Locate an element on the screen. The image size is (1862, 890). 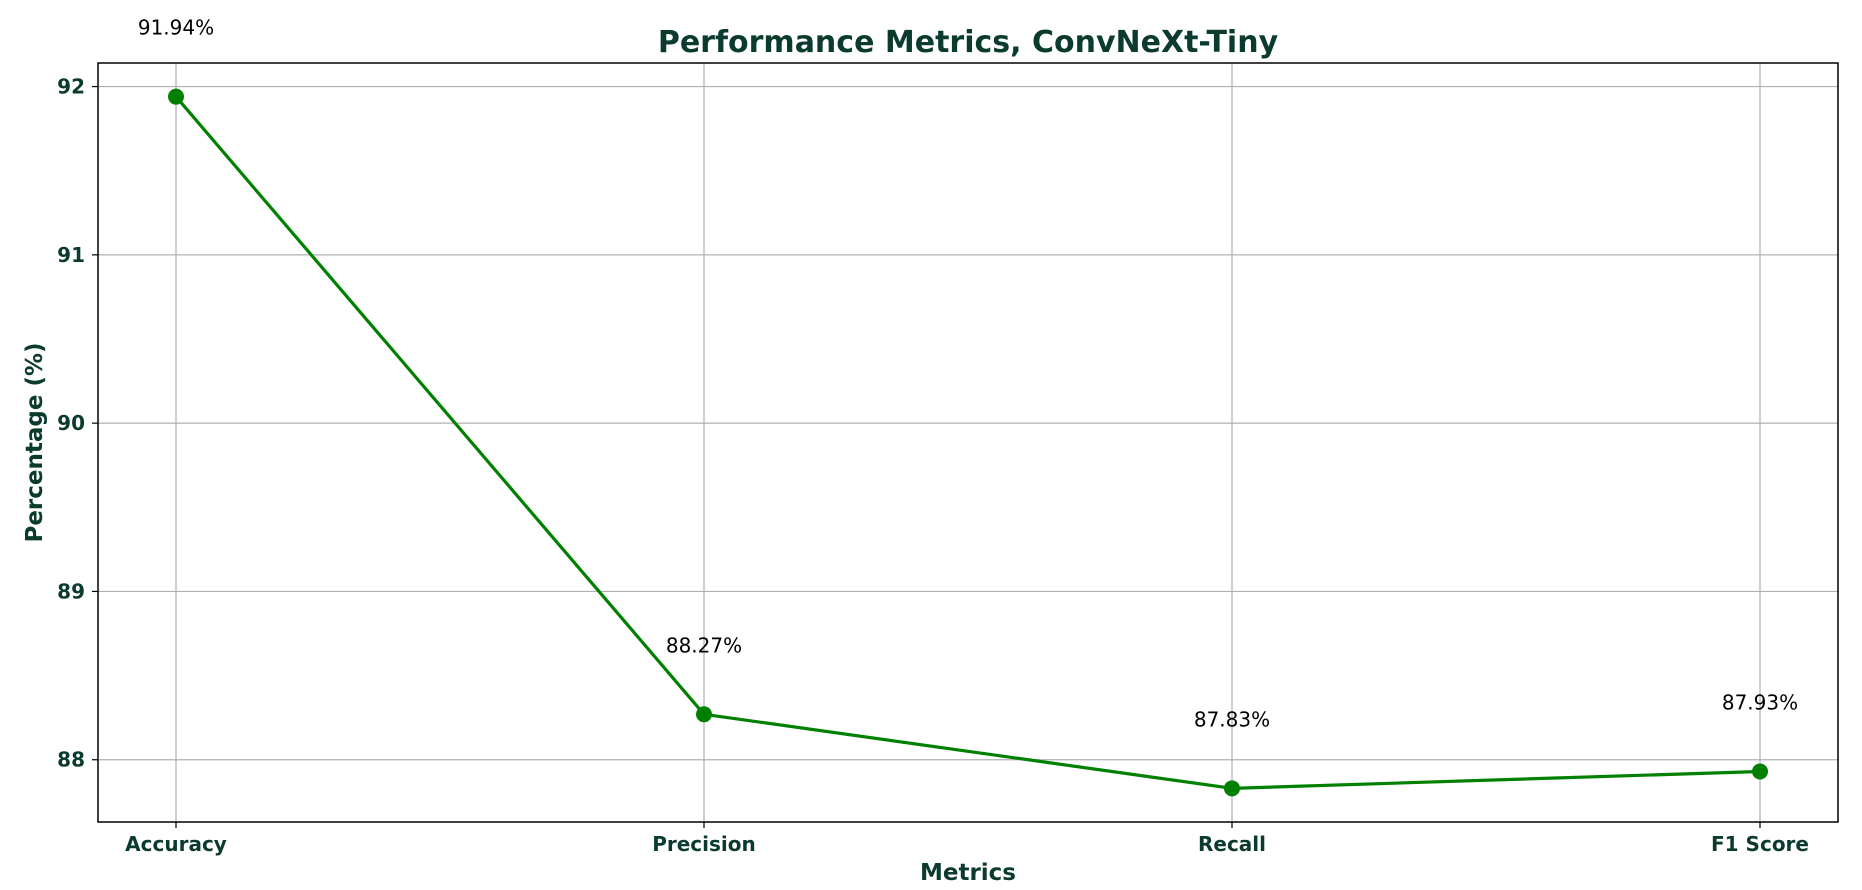
data-label: 88.27% is located at coordinates (704, 645).